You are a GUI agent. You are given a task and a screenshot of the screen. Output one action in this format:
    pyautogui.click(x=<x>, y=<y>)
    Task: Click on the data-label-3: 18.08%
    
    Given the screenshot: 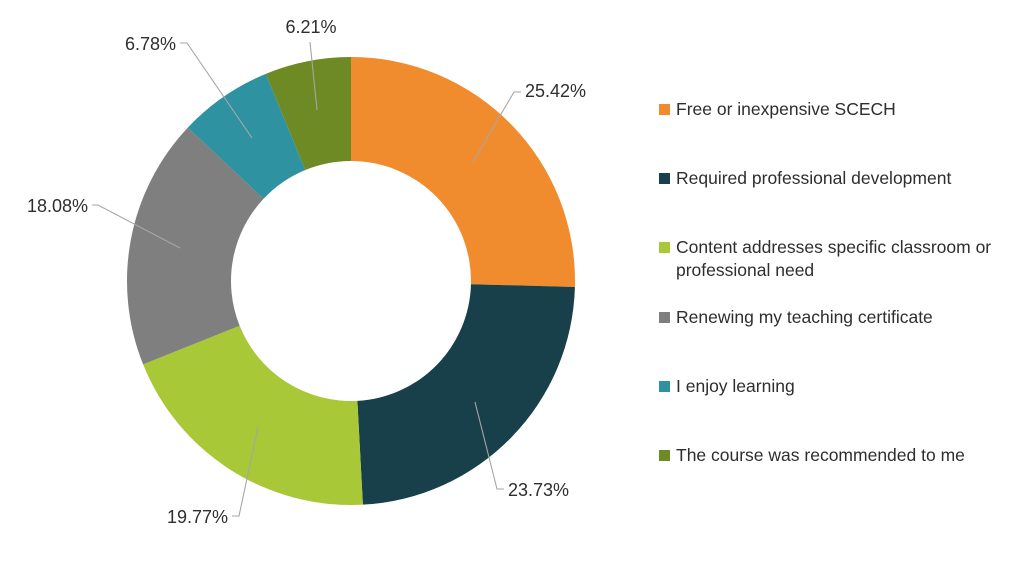 What is the action you would take?
    pyautogui.click(x=57, y=206)
    